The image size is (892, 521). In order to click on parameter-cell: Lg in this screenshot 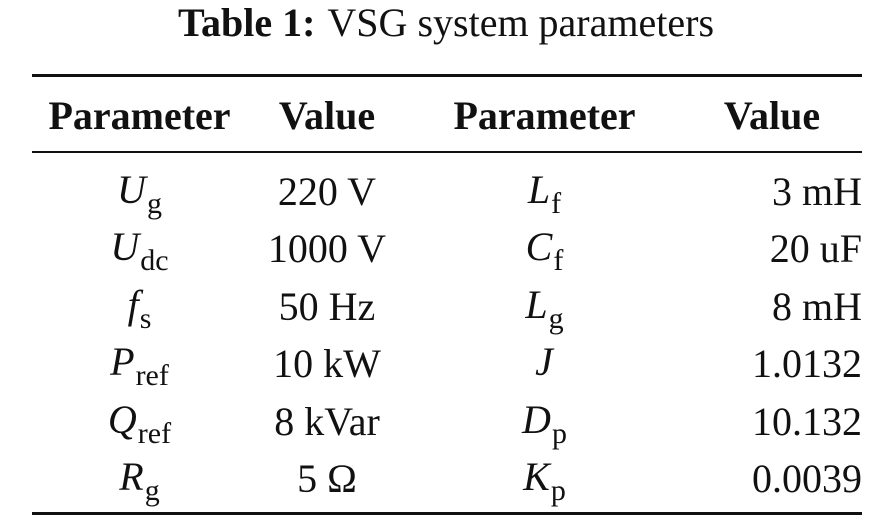, I will do `click(544, 308)`.